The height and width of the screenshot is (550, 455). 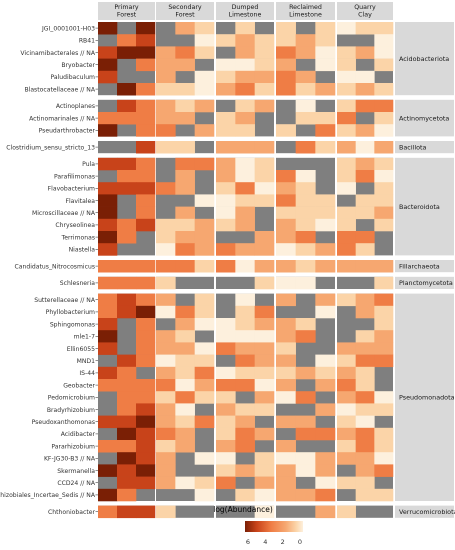 What do you see at coordinates (413, 147) in the screenshot?
I see `phylum-label: Bacillota` at bounding box center [413, 147].